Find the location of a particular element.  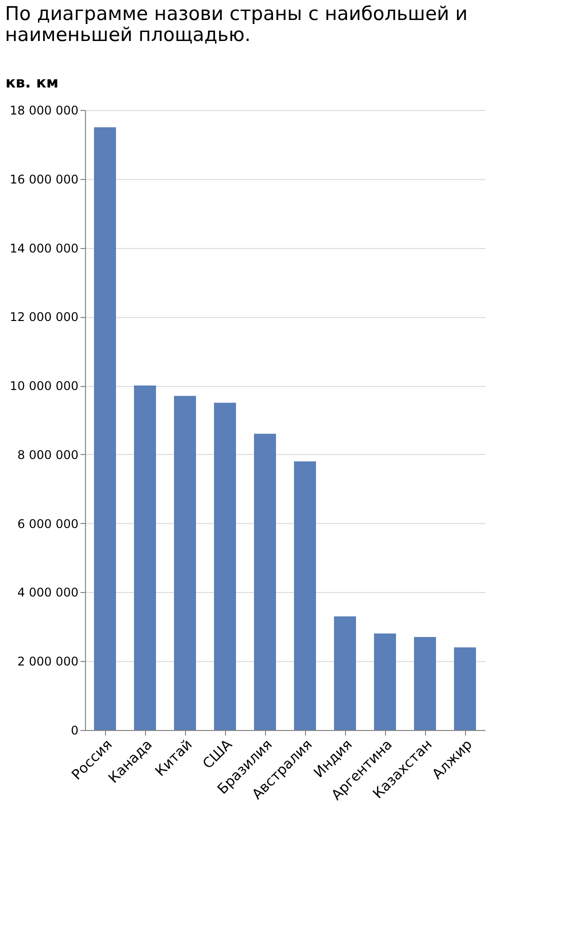

y-tick-label: 18 000 000 is located at coordinates (44, 111).